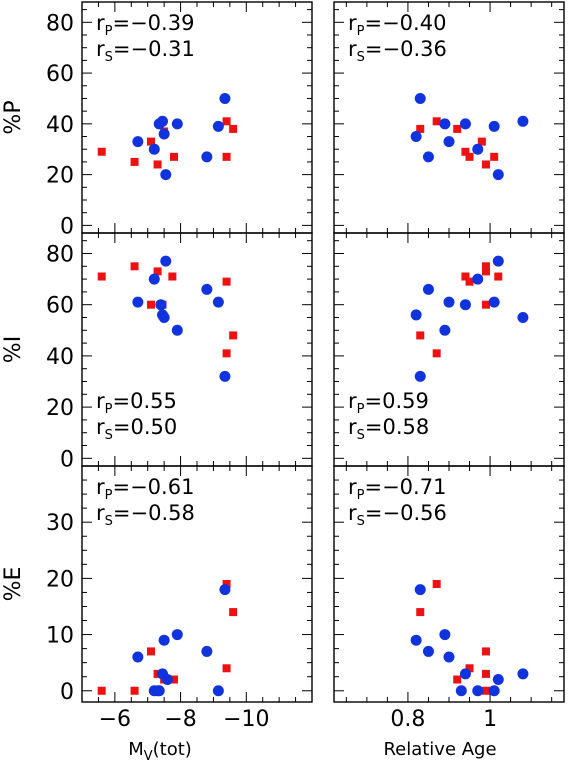  Describe the element at coordinates (439, 749) in the screenshot. I see `x-axis-title-relative-age: Relative Age` at that location.